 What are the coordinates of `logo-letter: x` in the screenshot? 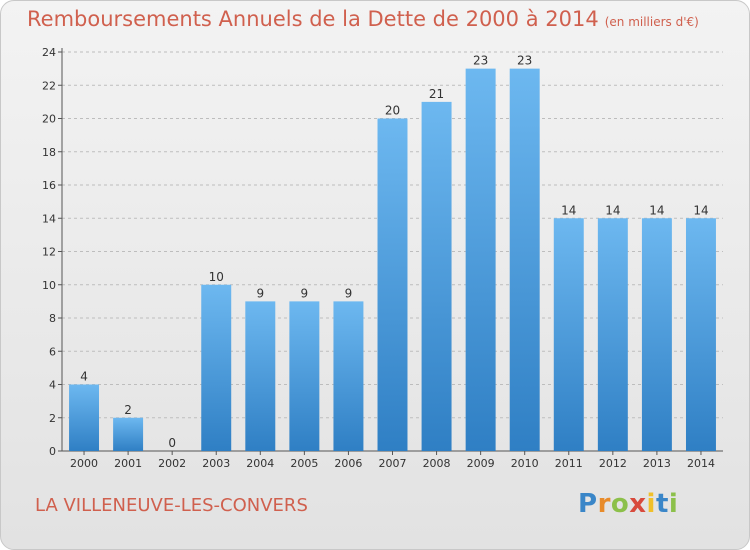 It's located at (638, 504).